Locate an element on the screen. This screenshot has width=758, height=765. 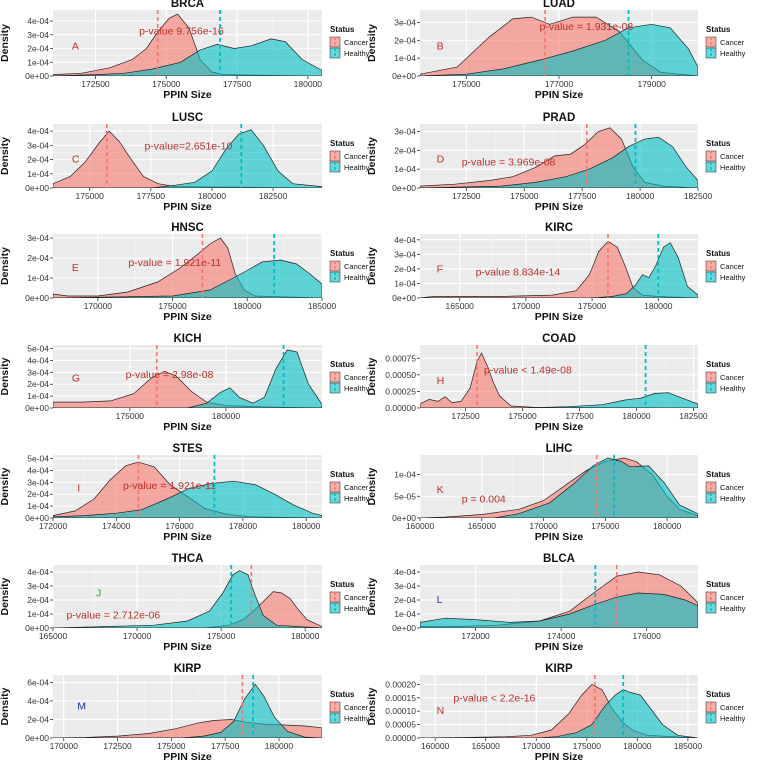
panel-title: BLCA is located at coordinates (559, 559).